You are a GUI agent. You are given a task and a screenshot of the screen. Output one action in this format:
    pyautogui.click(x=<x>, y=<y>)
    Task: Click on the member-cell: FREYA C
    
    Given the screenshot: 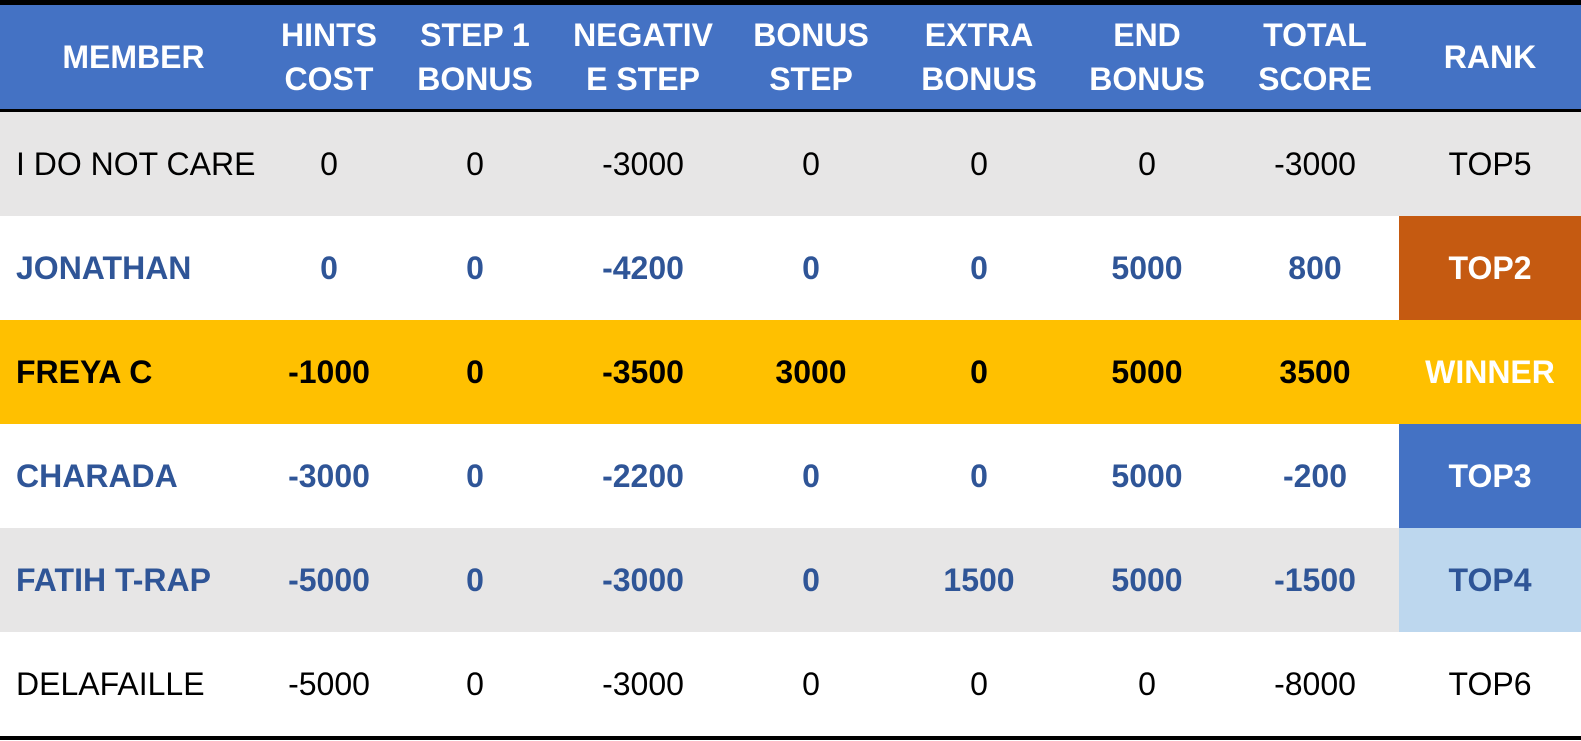 What is the action you would take?
    pyautogui.click(x=133, y=372)
    